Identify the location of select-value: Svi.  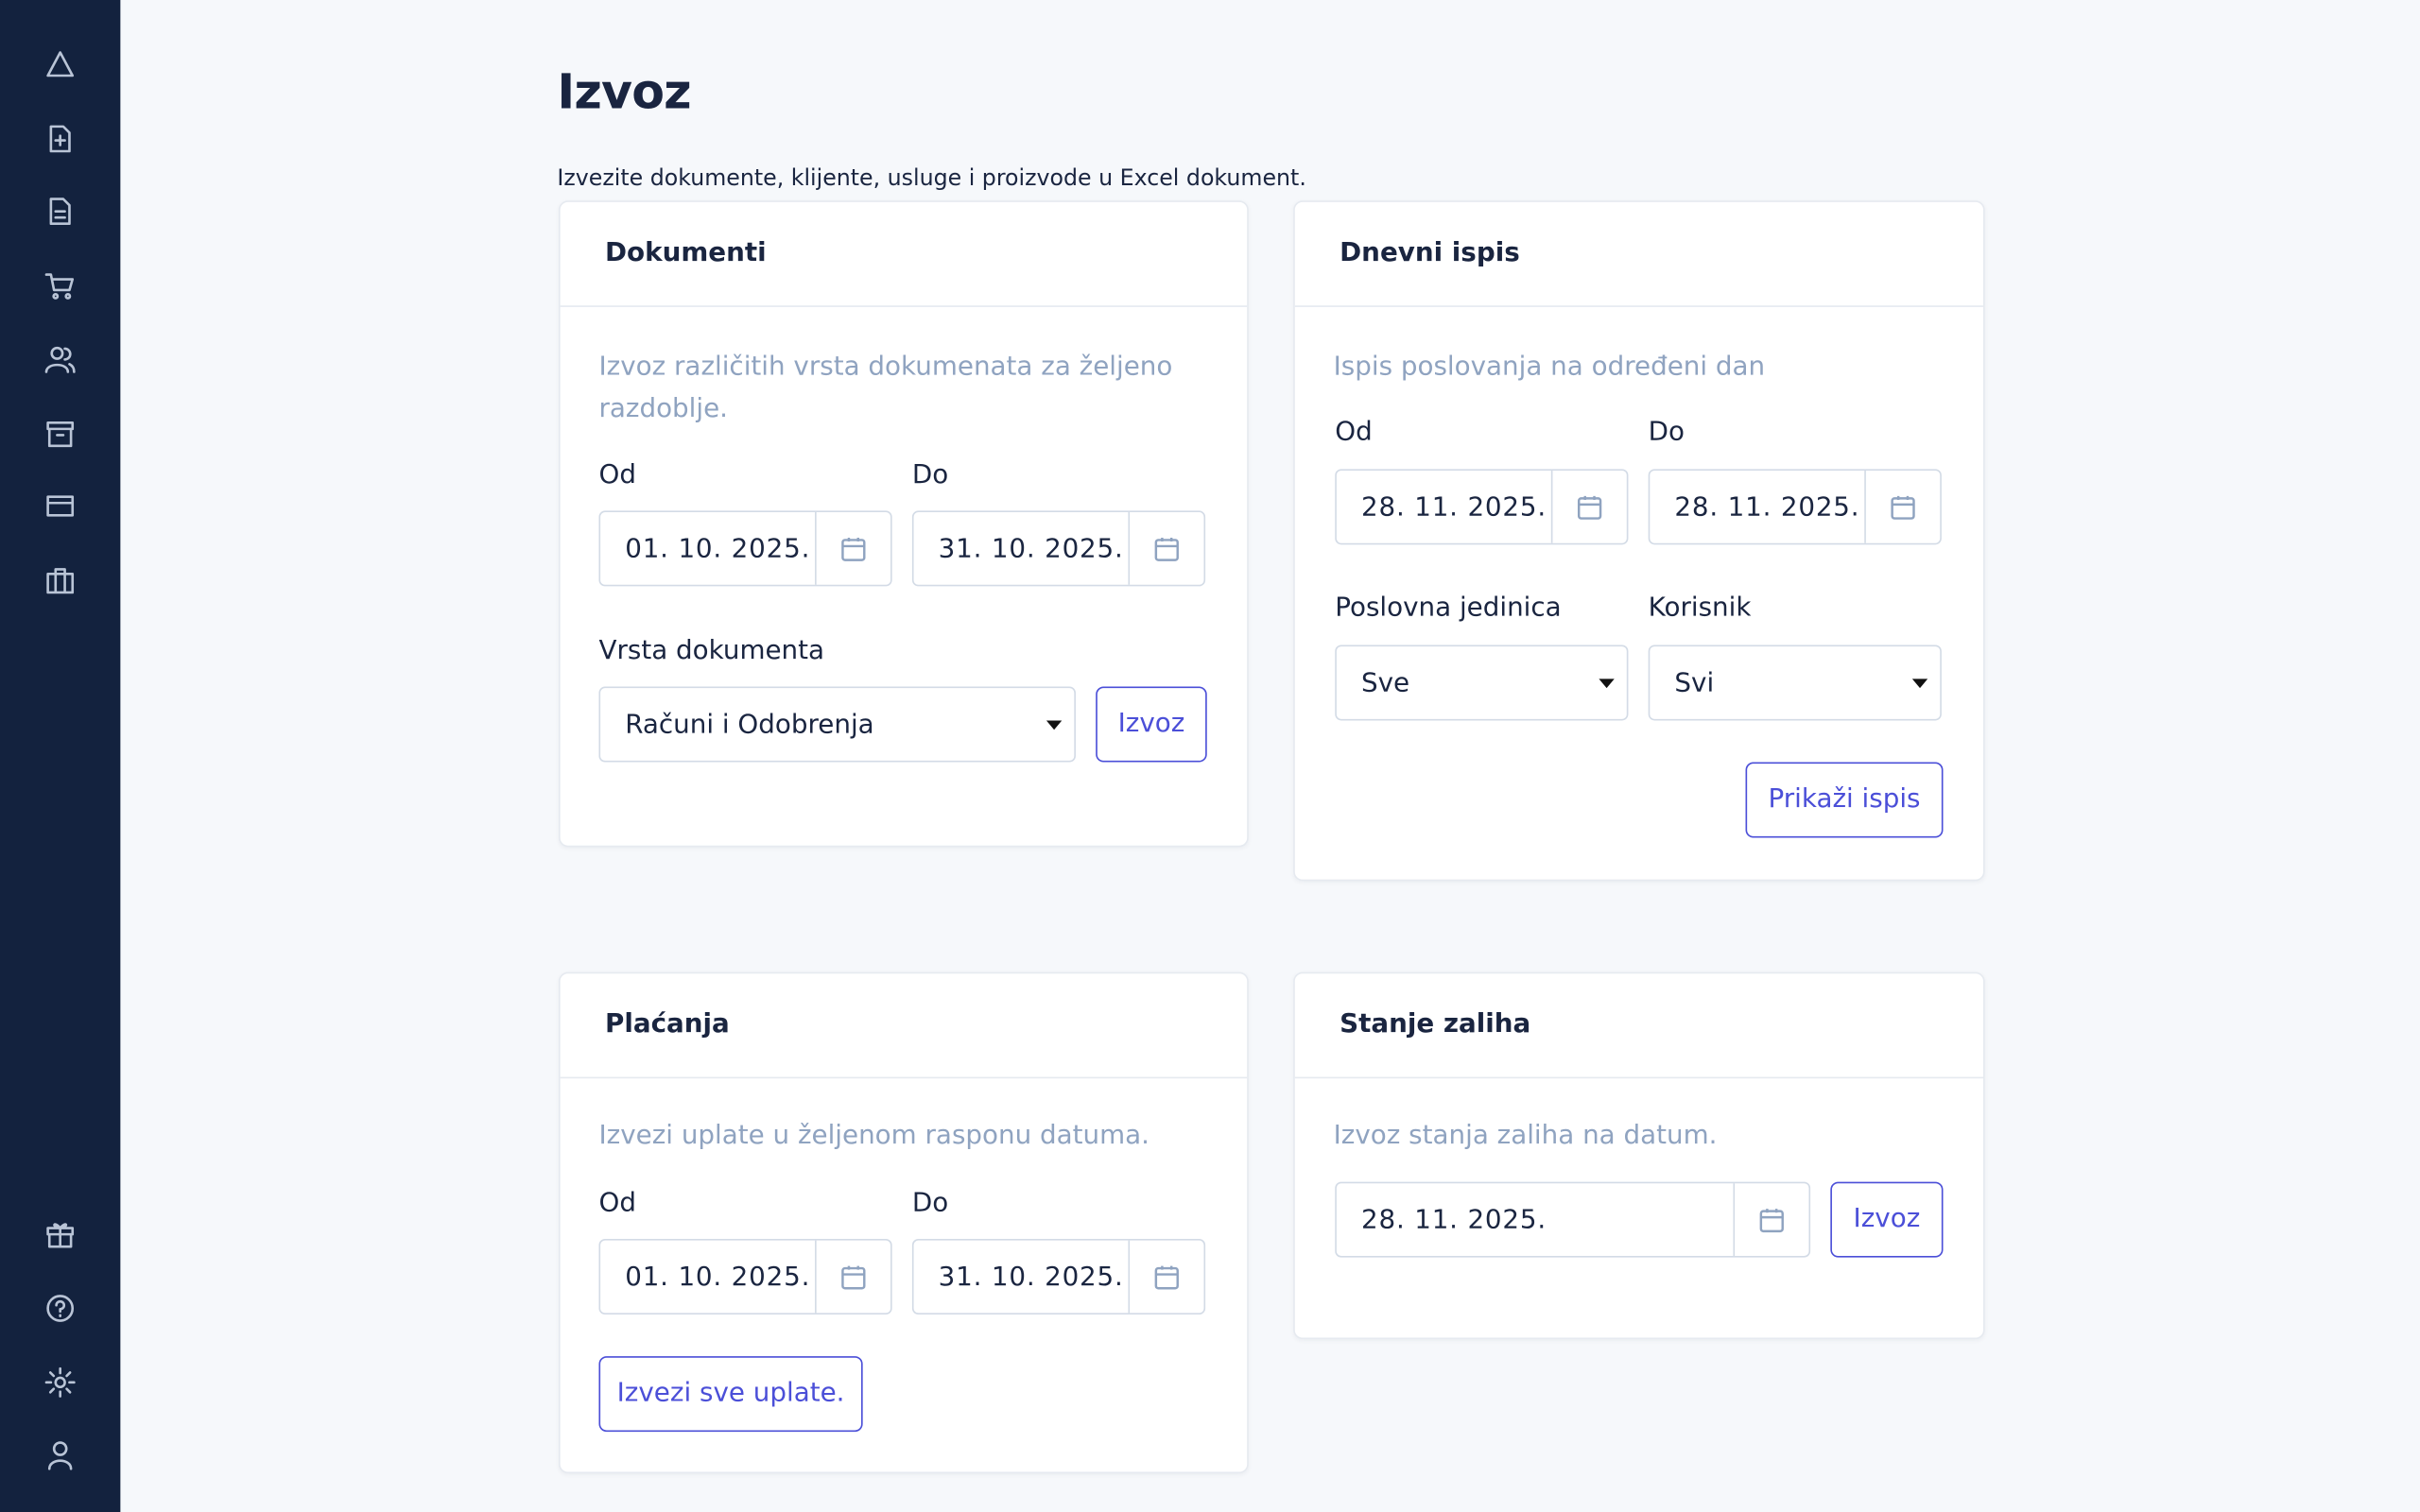
(1694, 683).